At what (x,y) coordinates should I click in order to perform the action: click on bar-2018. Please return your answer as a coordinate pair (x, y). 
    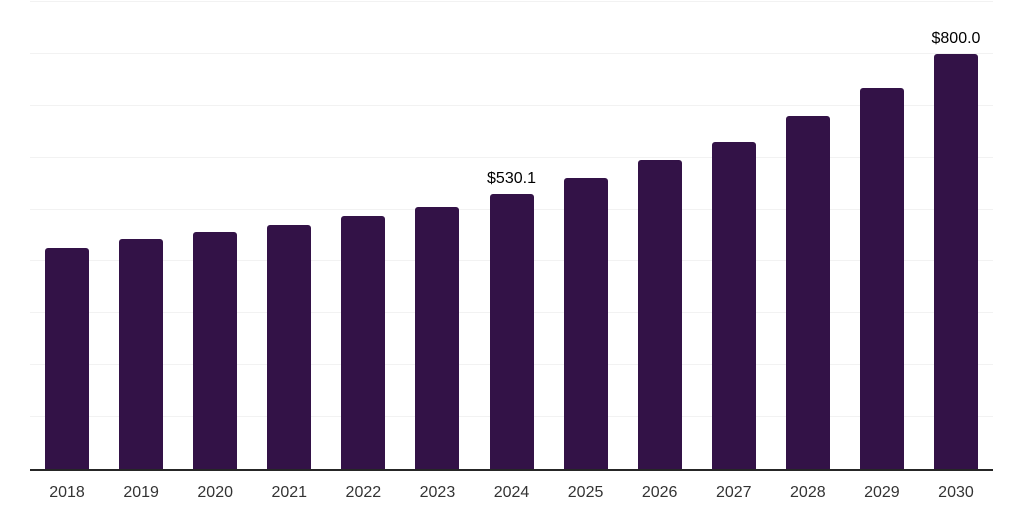
    Looking at the image, I should click on (67, 358).